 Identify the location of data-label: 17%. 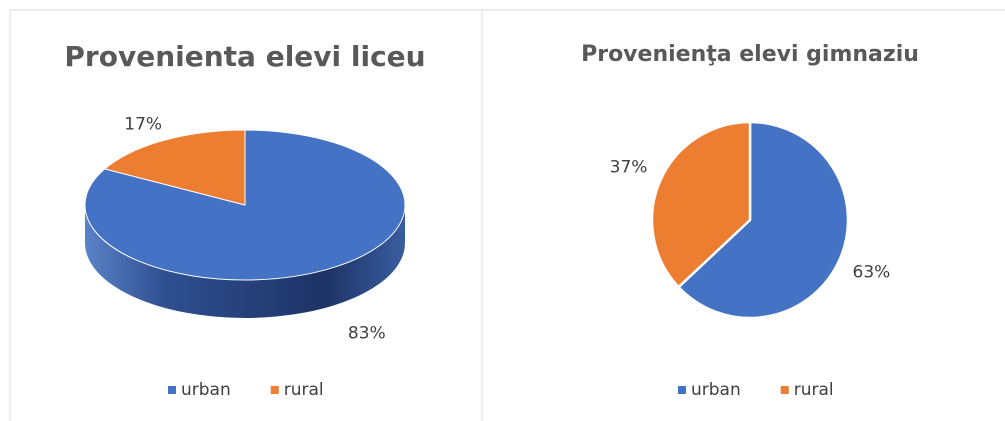
(143, 124).